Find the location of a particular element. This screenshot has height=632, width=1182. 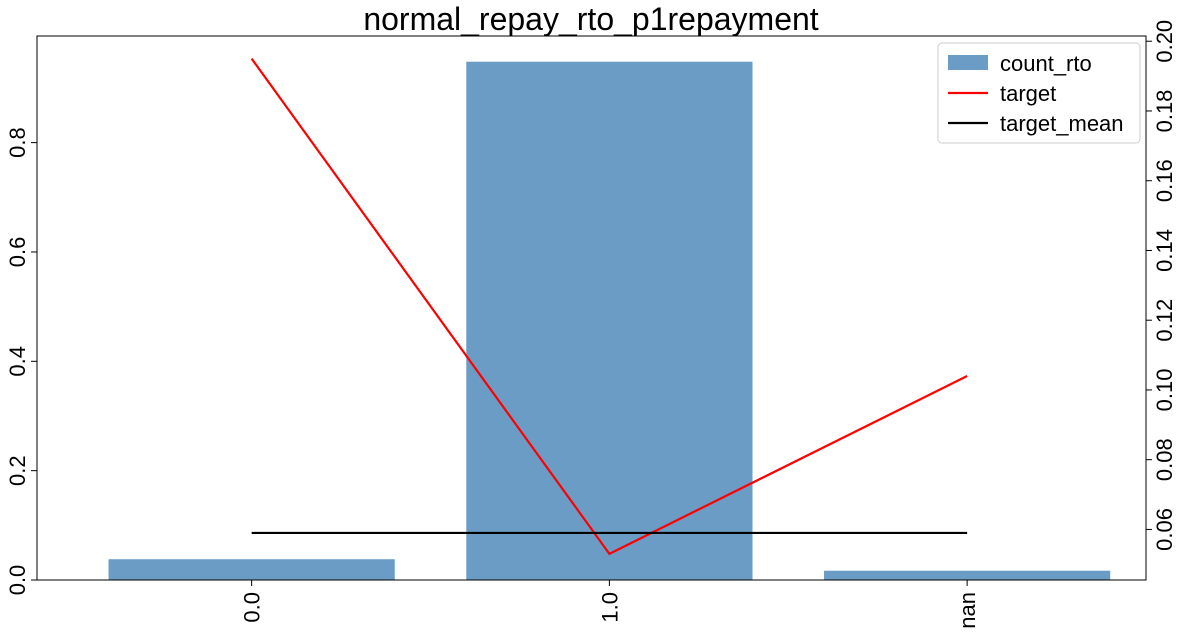

left-tick-label: 0.4 is located at coordinates (17, 361).